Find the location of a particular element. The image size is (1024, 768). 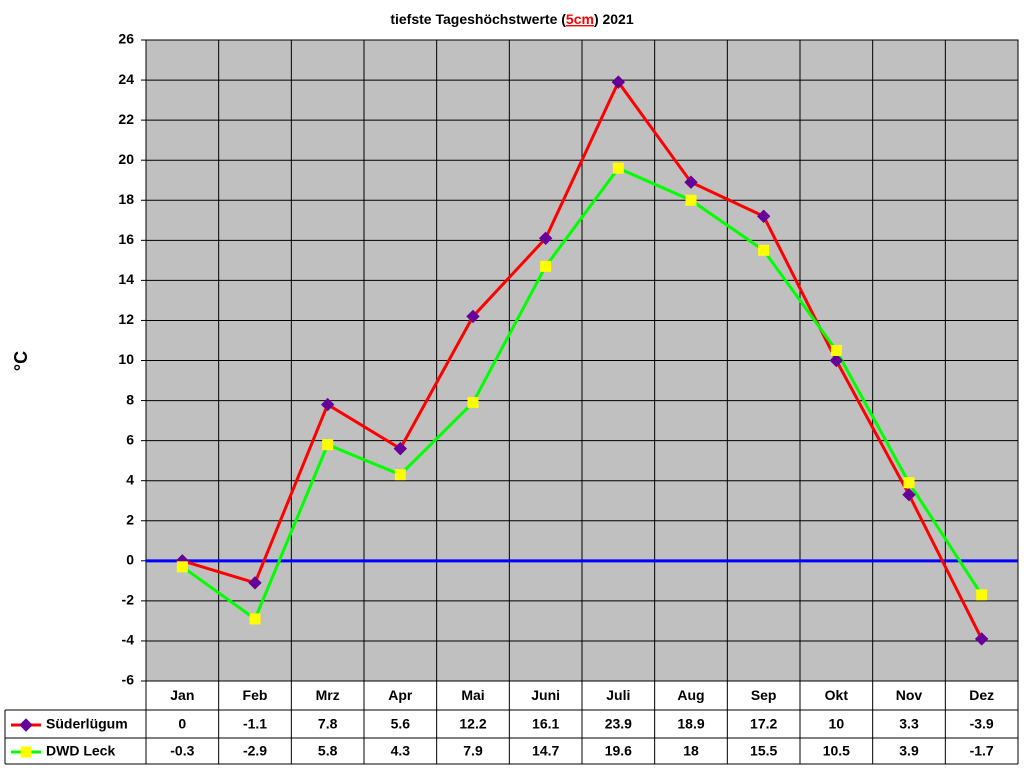

table-value: 18.9 is located at coordinates (690, 724).